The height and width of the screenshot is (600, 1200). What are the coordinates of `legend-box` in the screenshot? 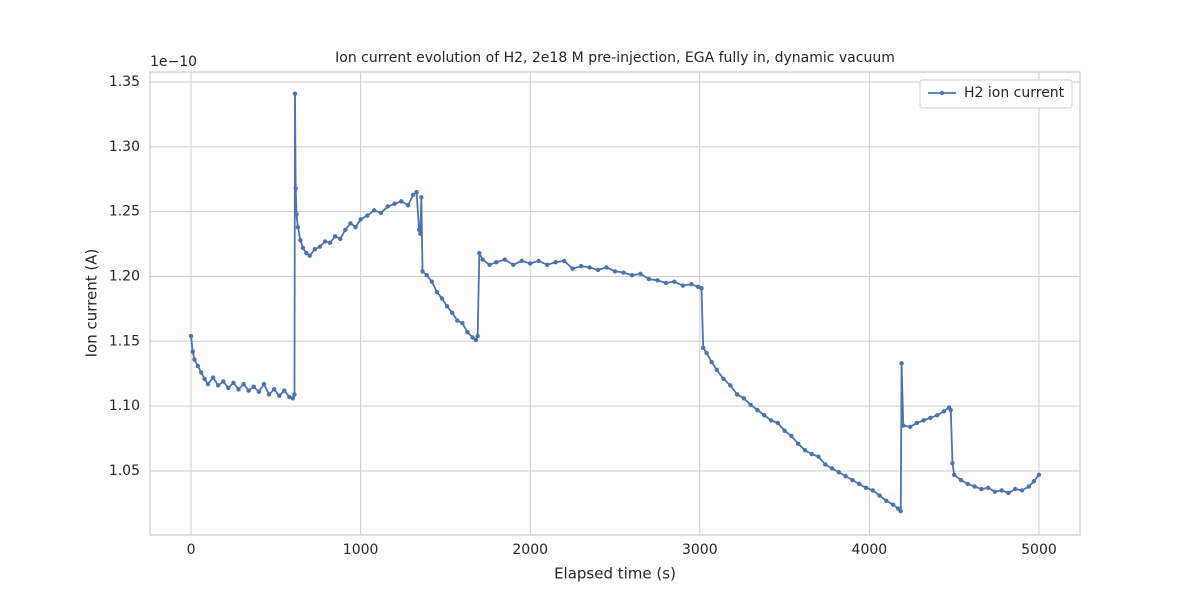 It's located at (996, 94).